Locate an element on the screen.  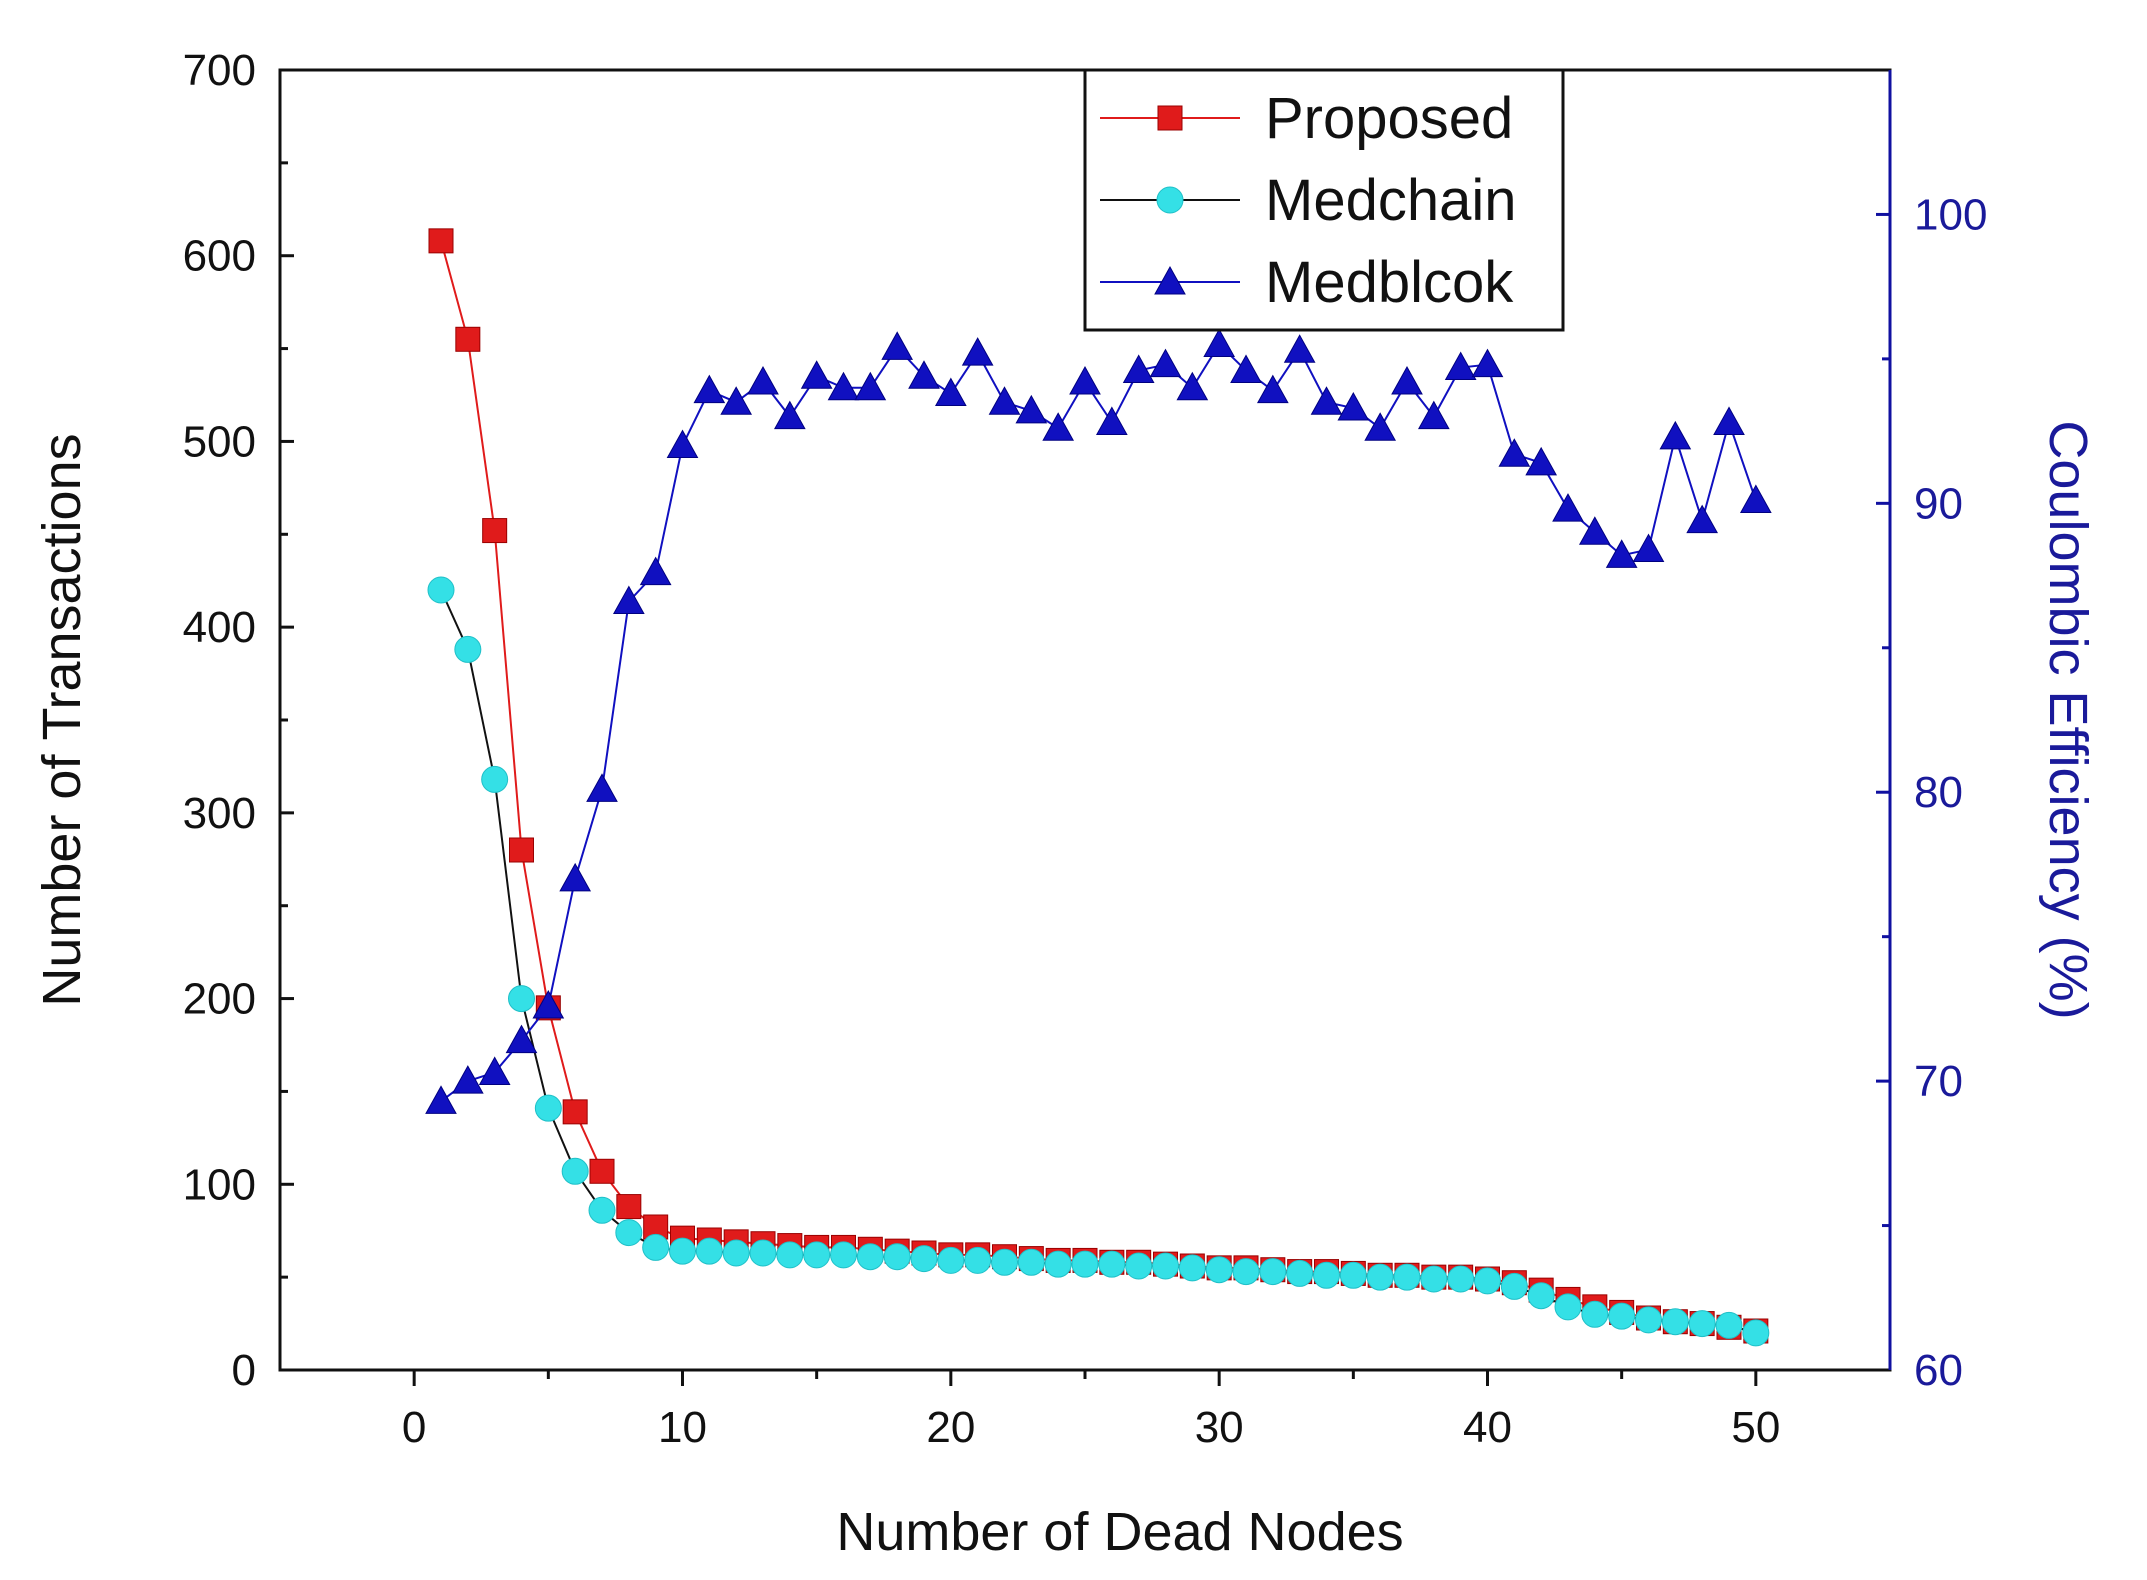
x-tick-label: 0 is located at coordinates (414, 1427).